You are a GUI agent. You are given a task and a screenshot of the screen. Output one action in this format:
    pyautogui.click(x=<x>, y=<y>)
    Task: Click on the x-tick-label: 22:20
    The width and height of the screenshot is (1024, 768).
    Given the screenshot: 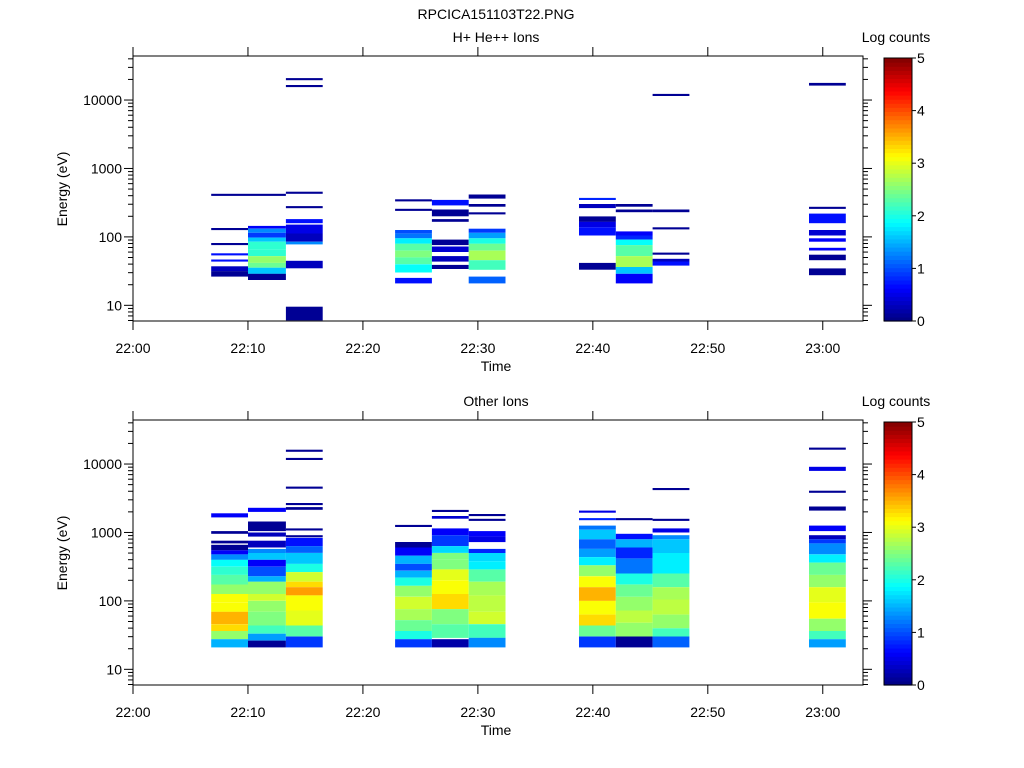 What is the action you would take?
    pyautogui.click(x=362, y=712)
    